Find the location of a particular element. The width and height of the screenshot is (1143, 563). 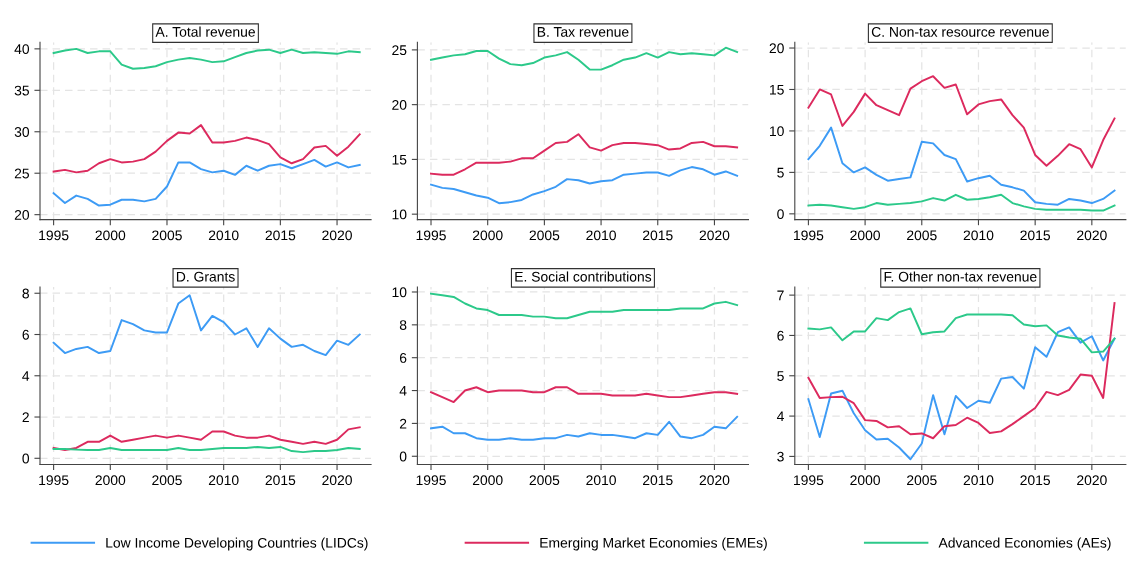

y-tick-label: 30 is located at coordinates (22, 132).